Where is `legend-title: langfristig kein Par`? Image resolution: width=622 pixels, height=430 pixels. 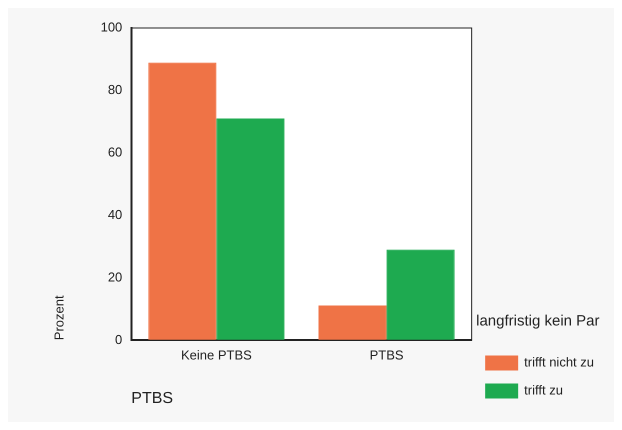
legend-title: langfristig kein Par is located at coordinates (538, 321).